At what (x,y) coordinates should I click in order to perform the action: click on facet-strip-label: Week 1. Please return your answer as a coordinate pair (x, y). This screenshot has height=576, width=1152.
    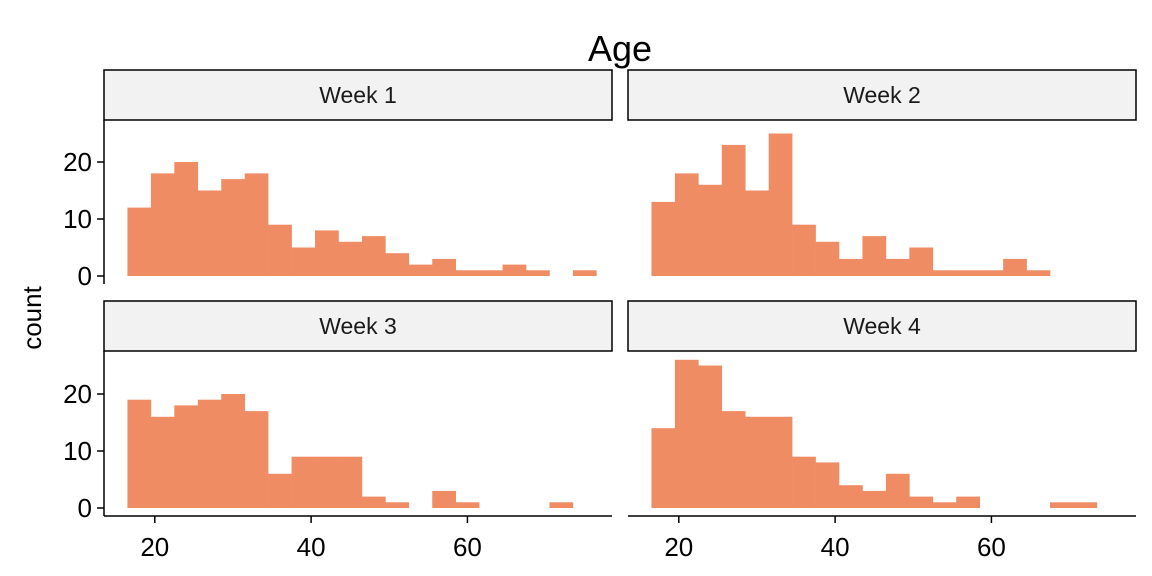
    Looking at the image, I should click on (358, 95).